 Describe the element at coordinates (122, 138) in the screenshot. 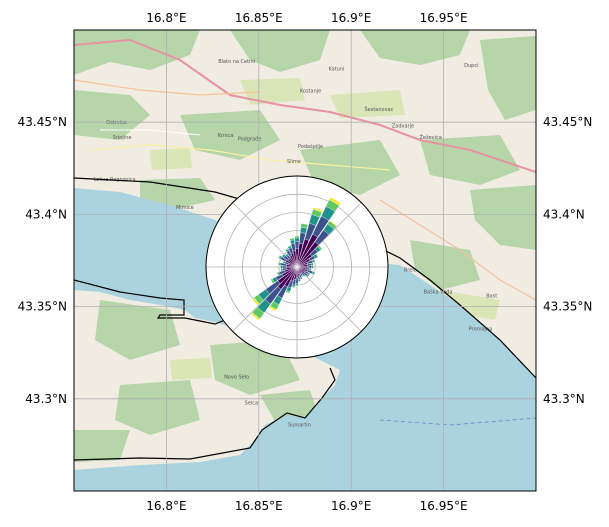

I see `place-label: Srinjine` at that location.